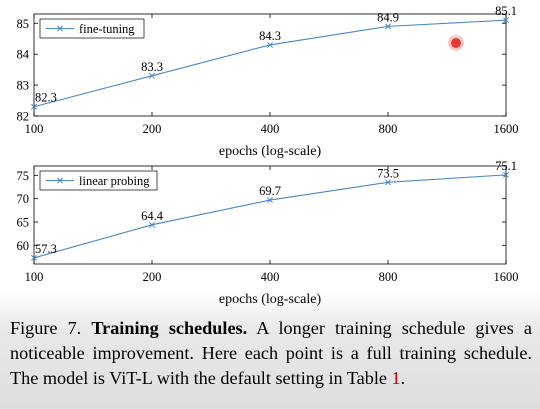 This screenshot has height=409, width=540. Describe the element at coordinates (23, 223) in the screenshot. I see `y-tick-label: 65` at that location.